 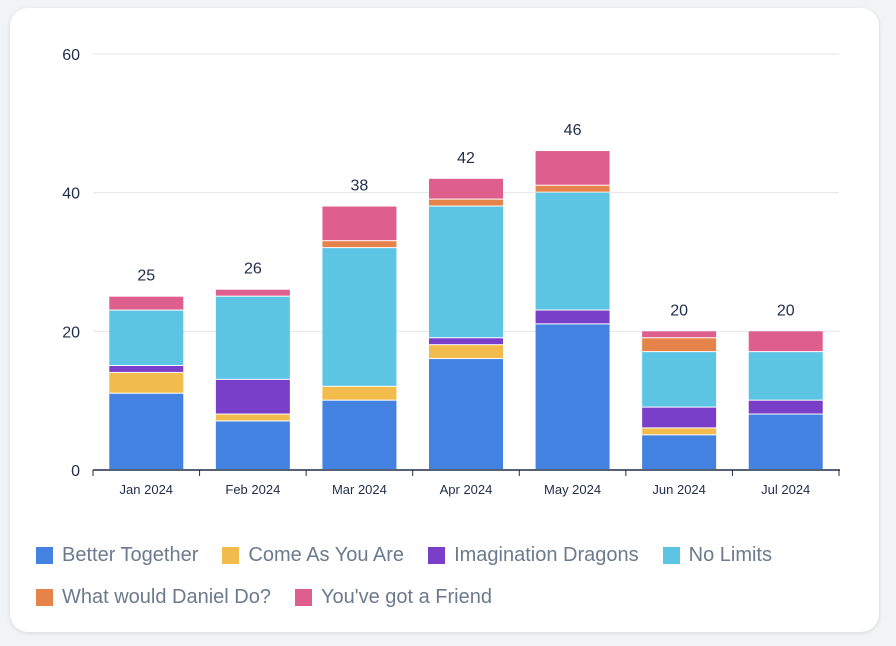 I want to click on legend-item: Imagination Dragons, so click(x=533, y=555).